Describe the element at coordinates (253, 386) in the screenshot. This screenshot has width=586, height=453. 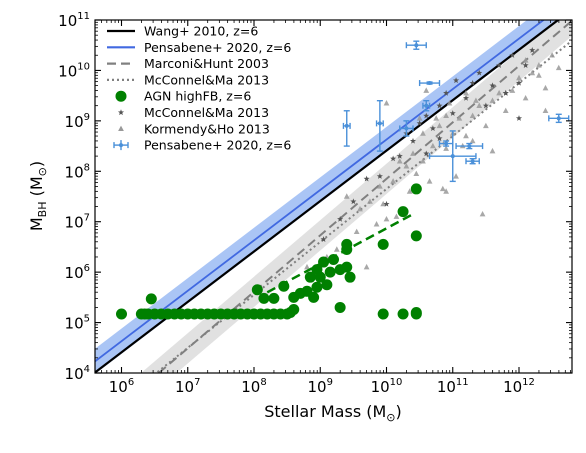
I see `x-tick-label: 10⁸` at that location.